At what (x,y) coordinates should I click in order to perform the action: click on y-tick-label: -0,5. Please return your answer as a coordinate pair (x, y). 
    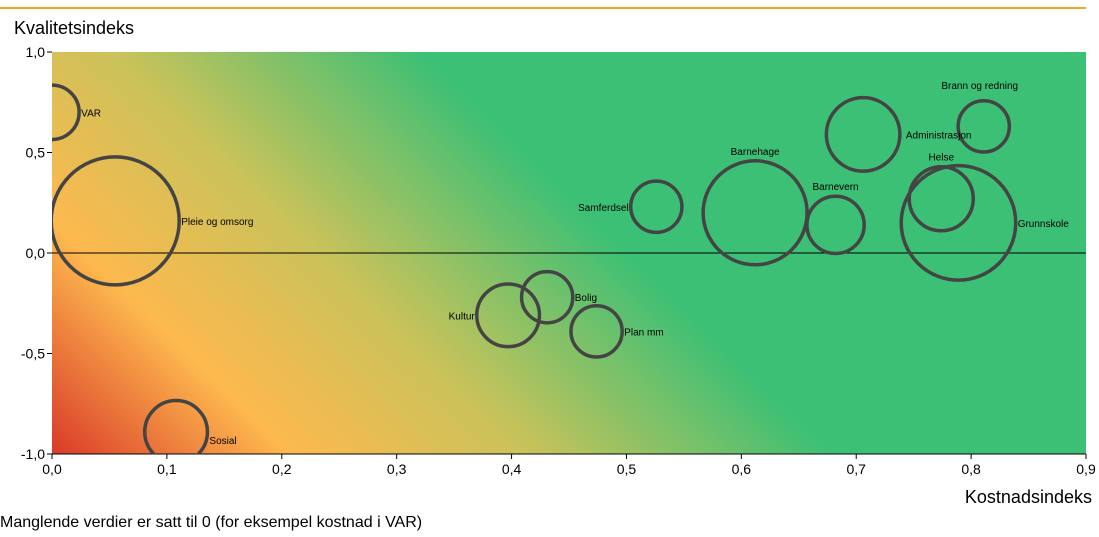
    Looking at the image, I should click on (33, 354).